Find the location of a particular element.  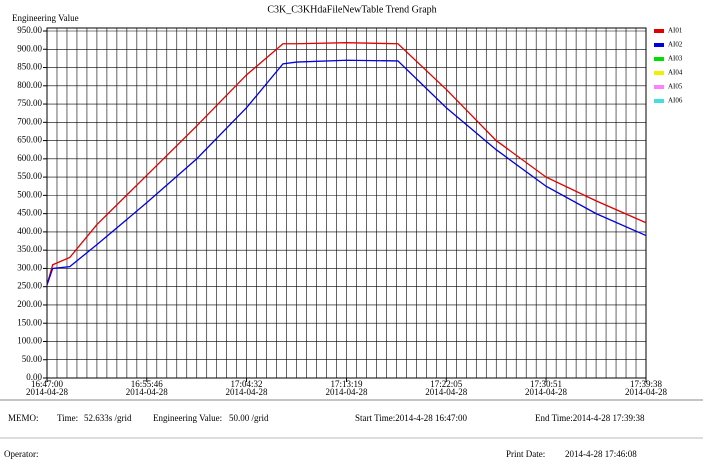

operator: Operator: is located at coordinates (21, 454).